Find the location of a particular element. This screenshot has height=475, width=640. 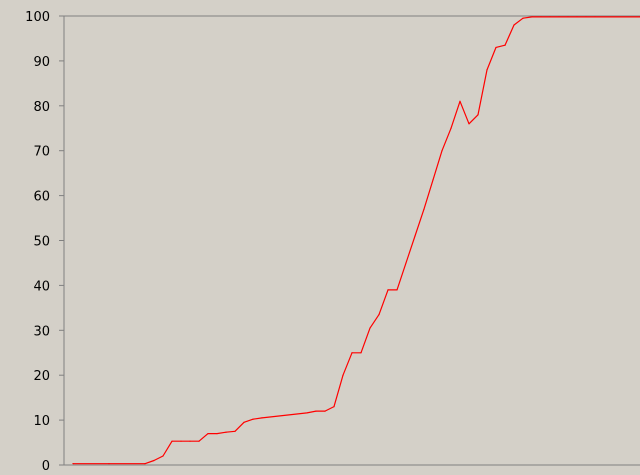

y-tick-label: 50 is located at coordinates (41, 242).